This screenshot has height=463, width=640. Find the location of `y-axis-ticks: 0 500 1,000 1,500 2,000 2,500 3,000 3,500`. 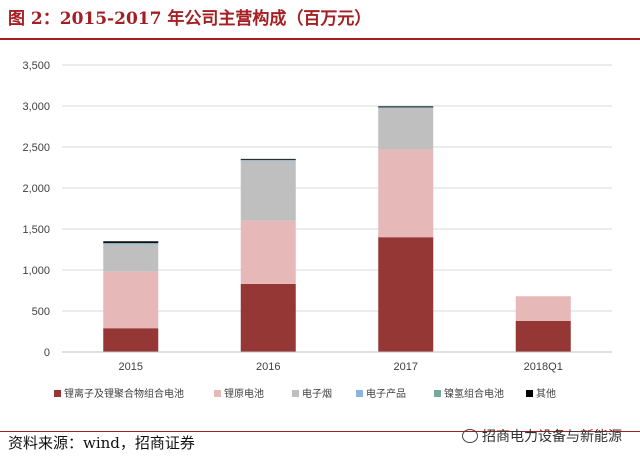

y-axis-ticks: 0 500 1,000 1,500 2,000 2,500 3,000 3,500 is located at coordinates (36, 209).